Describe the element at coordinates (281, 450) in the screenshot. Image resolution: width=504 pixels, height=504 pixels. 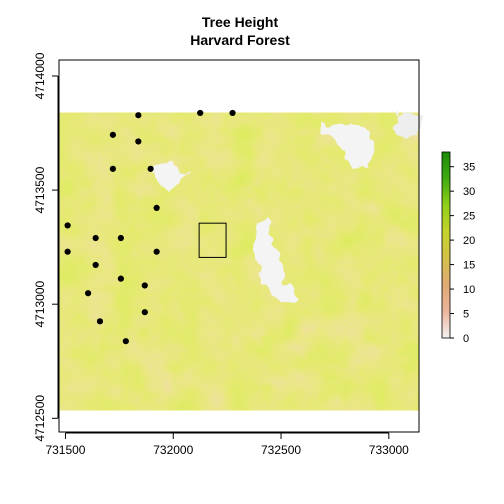
I see `x-tick-label: 732500` at that location.